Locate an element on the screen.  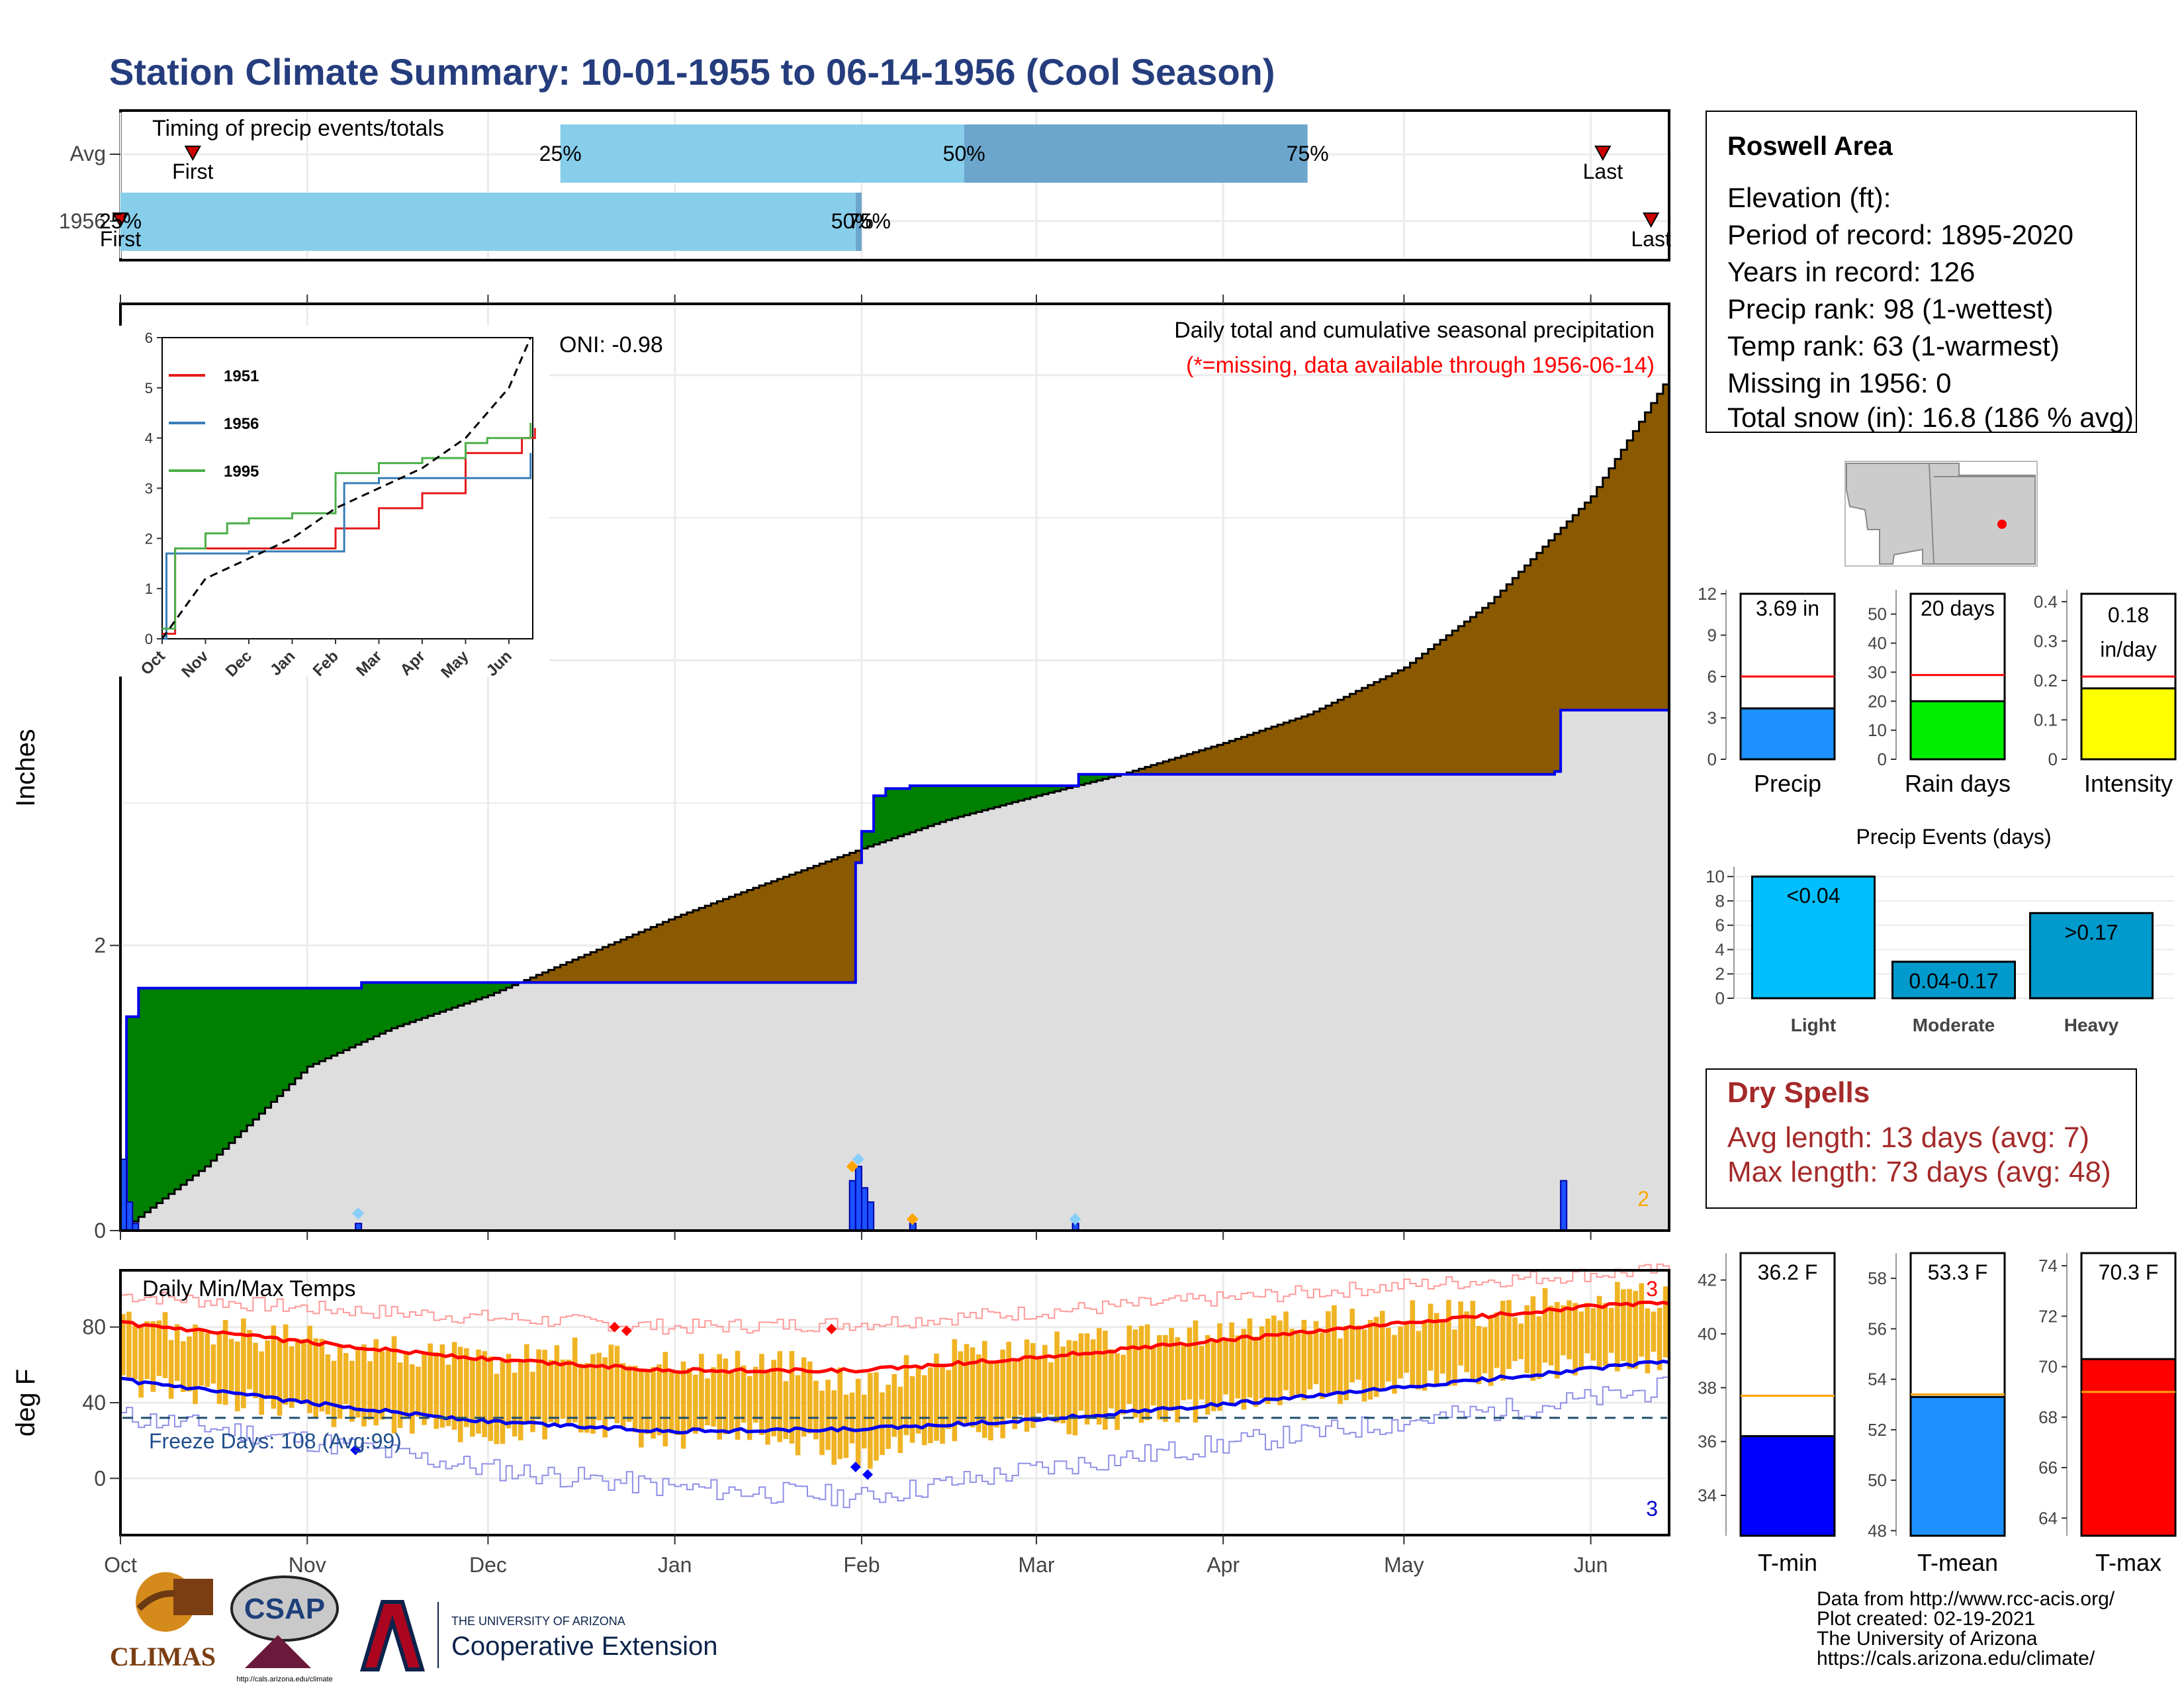
precip-y-tick-label: 0 is located at coordinates (100, 1231).